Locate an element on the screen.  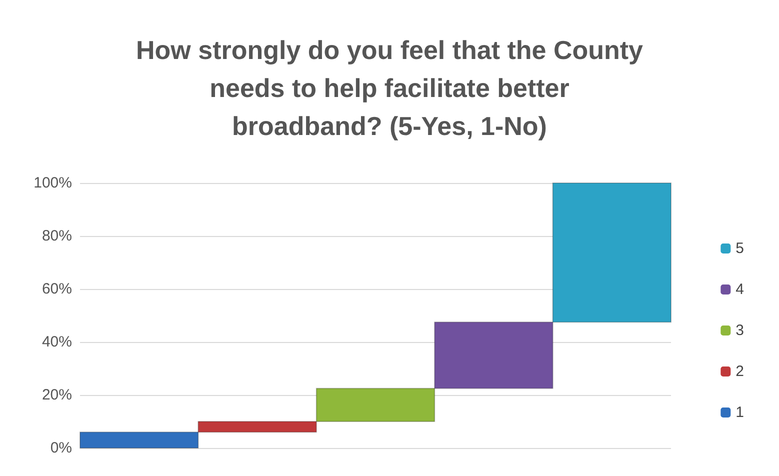
legend-label: 4 is located at coordinates (740, 289).